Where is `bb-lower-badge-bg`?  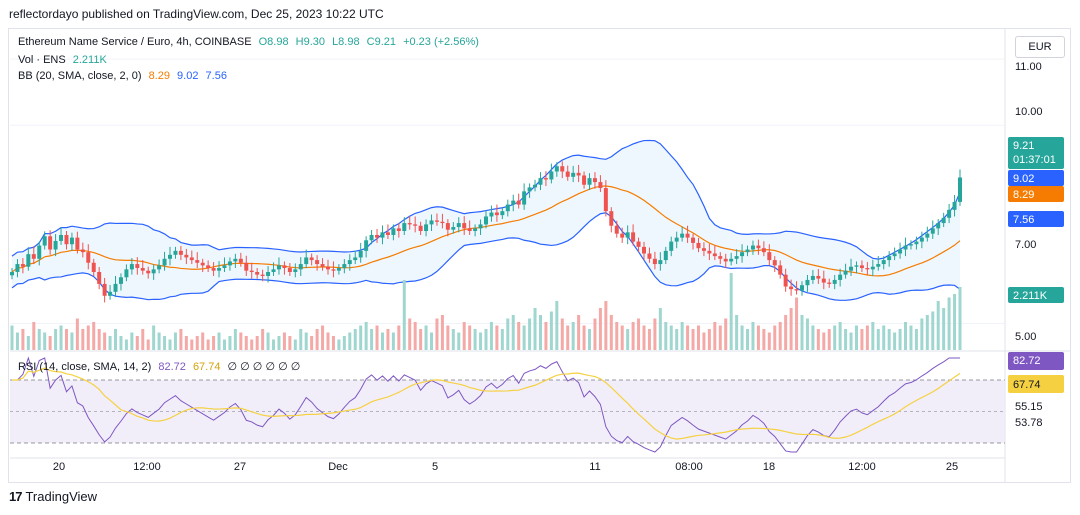
bb-lower-badge-bg is located at coordinates (1036, 219).